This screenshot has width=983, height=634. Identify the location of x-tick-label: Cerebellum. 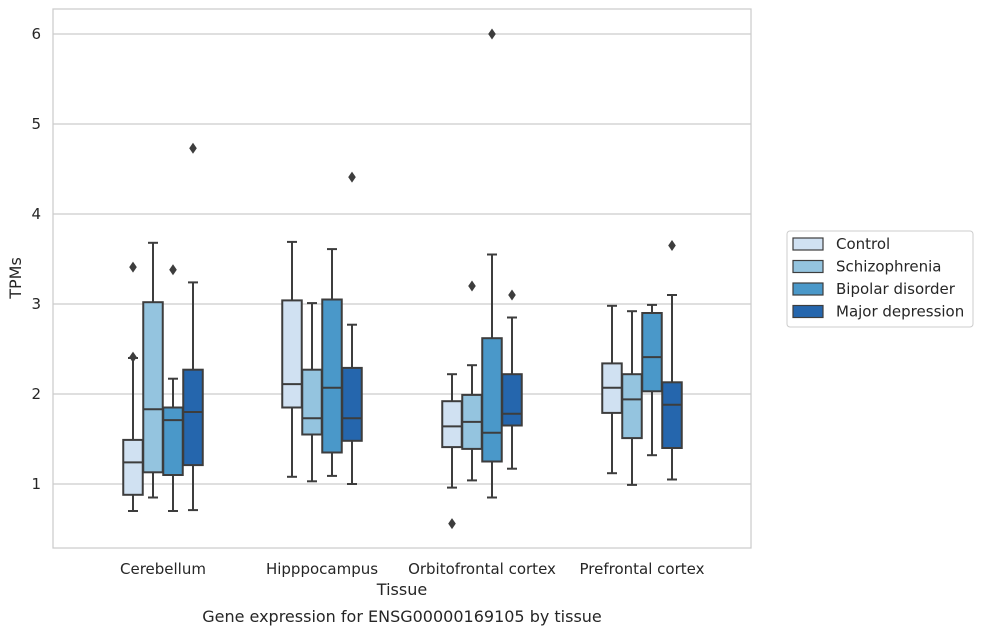
(163, 569).